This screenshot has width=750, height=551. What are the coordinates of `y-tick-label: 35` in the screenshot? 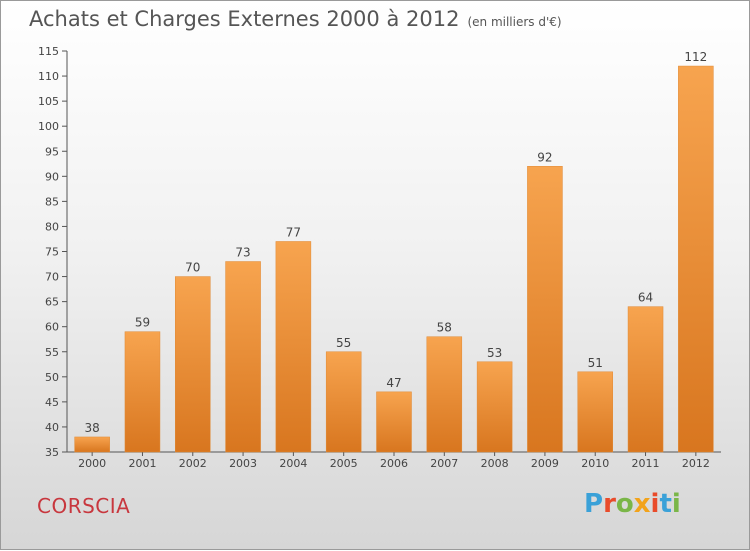 It's located at (52, 452).